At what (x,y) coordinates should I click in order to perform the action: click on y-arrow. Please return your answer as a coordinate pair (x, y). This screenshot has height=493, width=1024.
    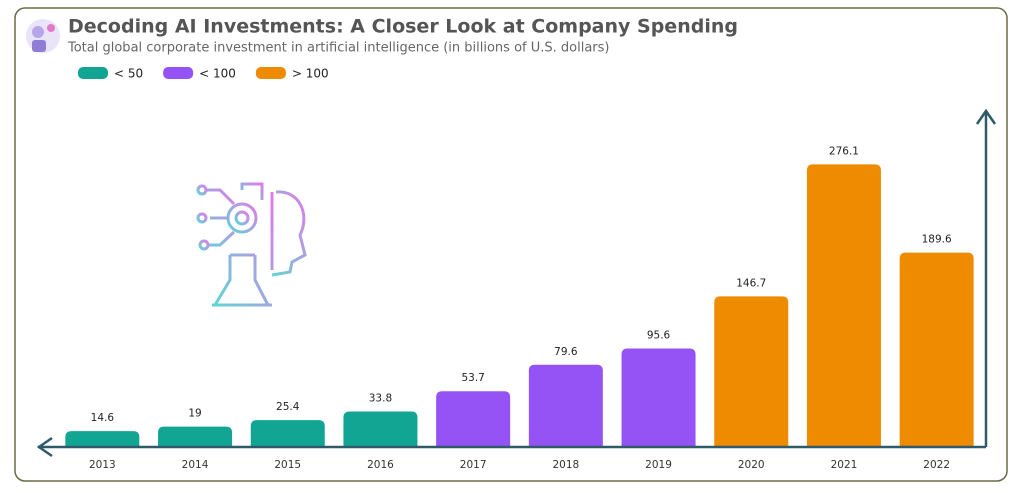
    Looking at the image, I should click on (986, 116).